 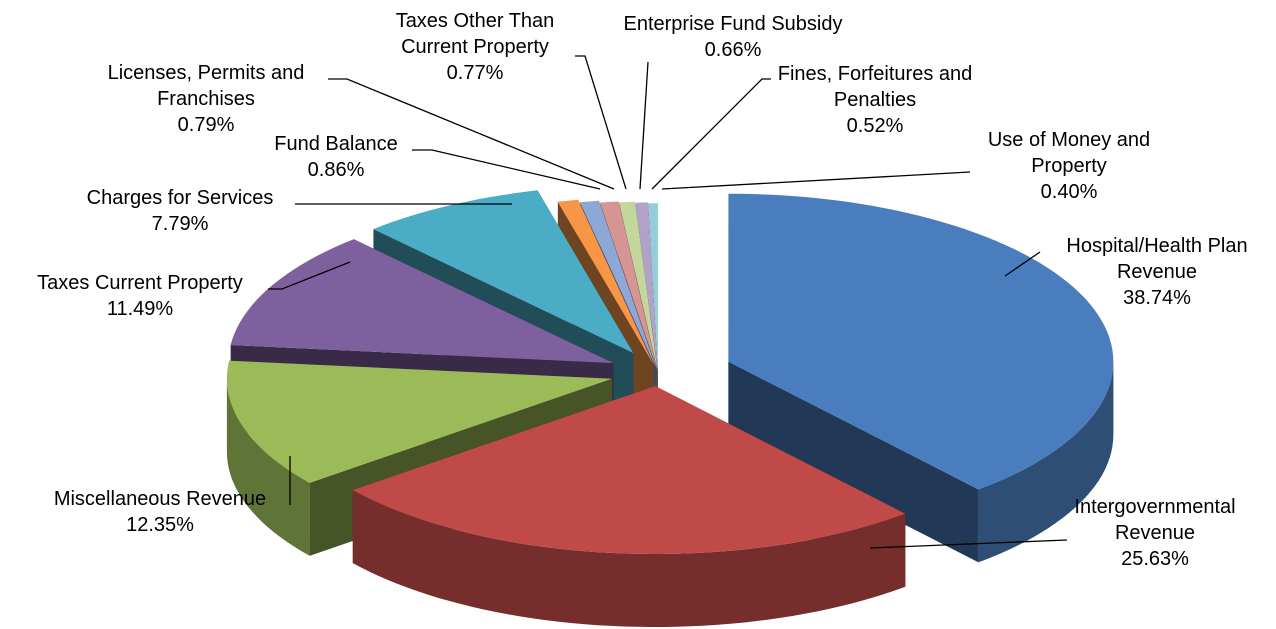 I want to click on slice-label: Licenses, Permits and Franchises 0.79%, so click(x=361, y=126).